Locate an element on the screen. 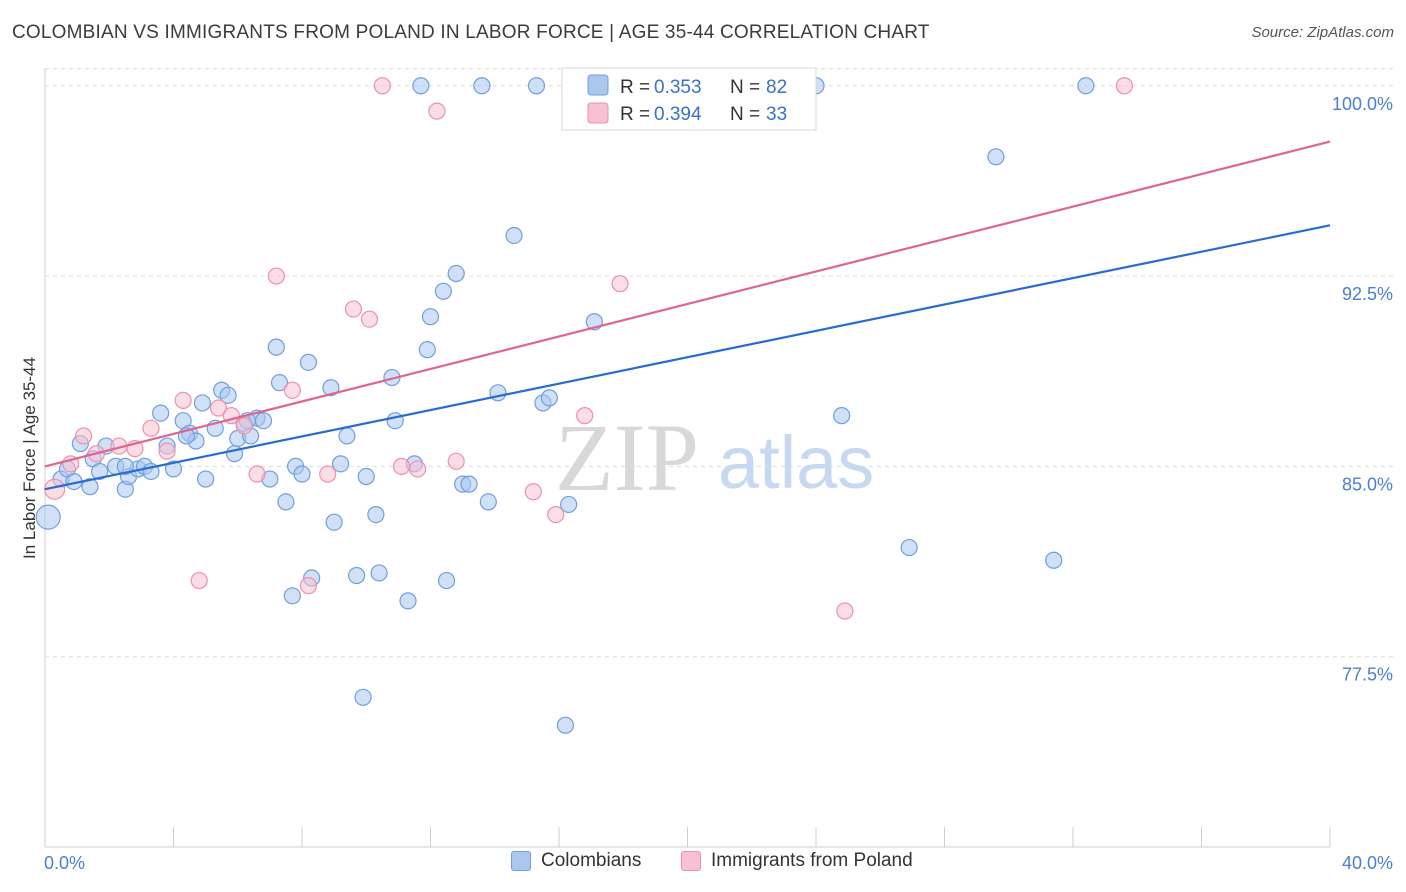 Image resolution: width=1406 pixels, height=892 pixels. y-tick-label-3: 100.0% is located at coordinates (1362, 104).